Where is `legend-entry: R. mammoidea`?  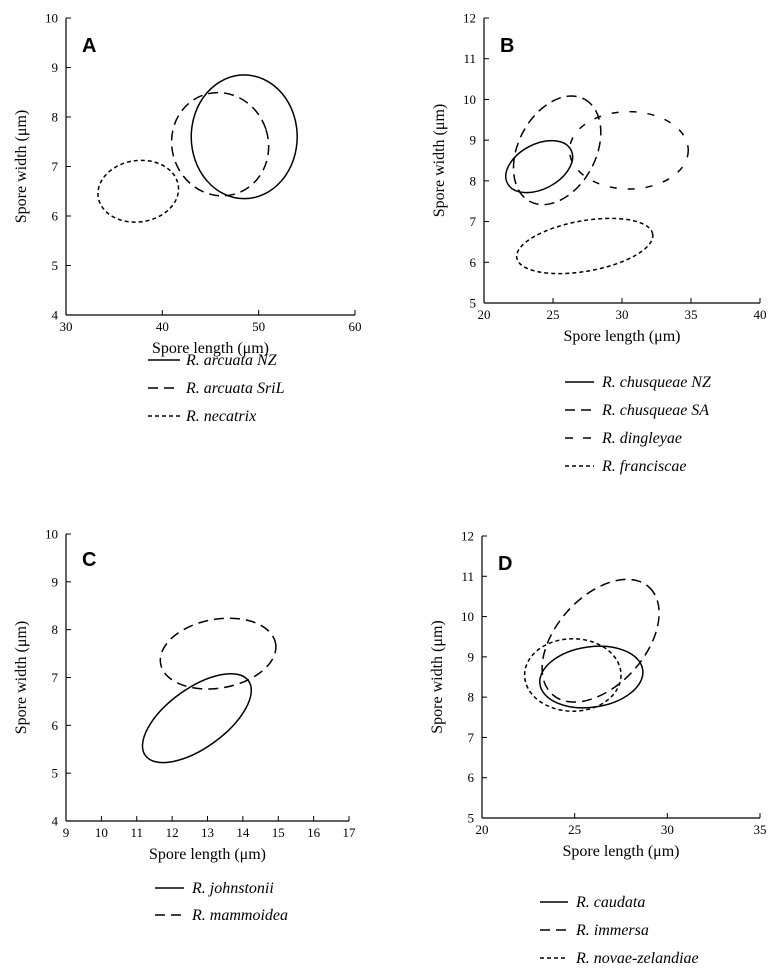
legend-entry: R. mammoidea is located at coordinates (239, 915).